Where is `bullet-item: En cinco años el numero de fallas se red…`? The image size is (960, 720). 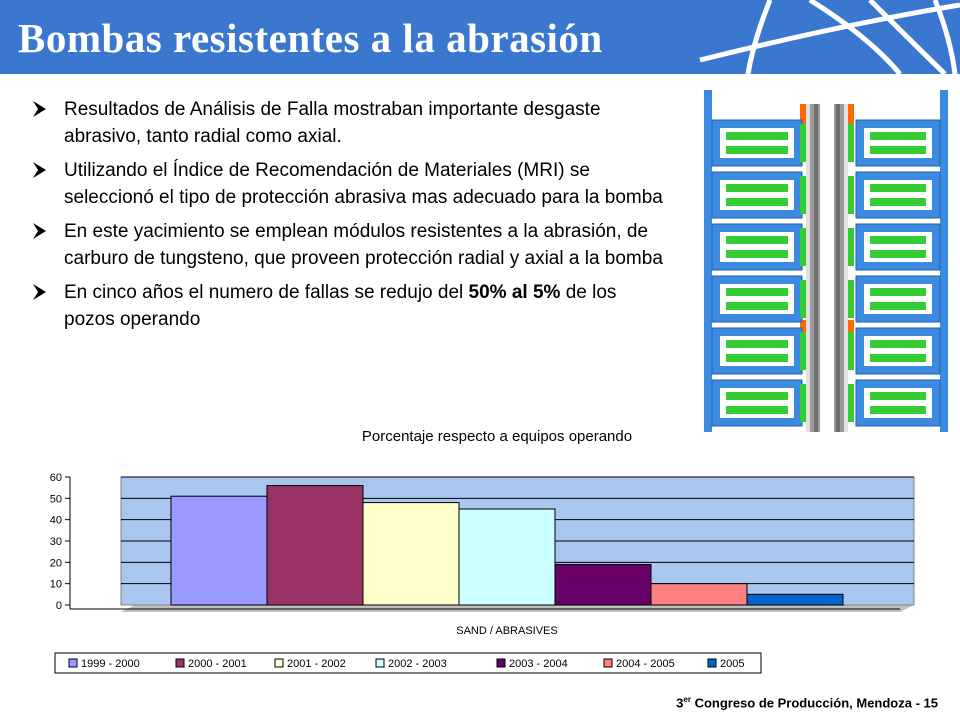 bullet-item: En cinco años el numero de fallas se red… is located at coordinates (352, 306).